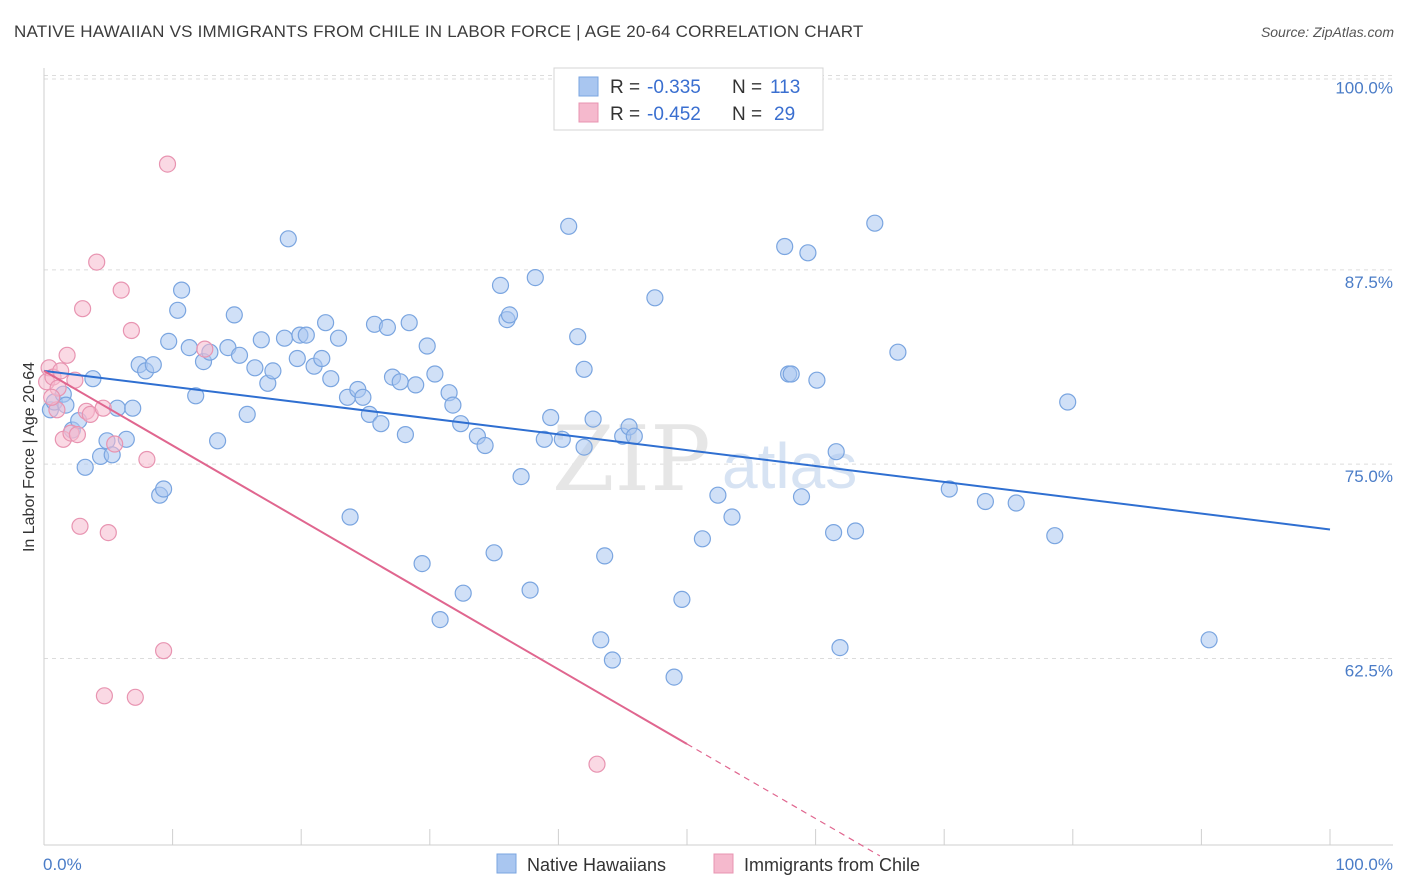 The width and height of the screenshot is (1406, 892). I want to click on bottom-legend-swatch-native-hawaiians, so click(506, 863).